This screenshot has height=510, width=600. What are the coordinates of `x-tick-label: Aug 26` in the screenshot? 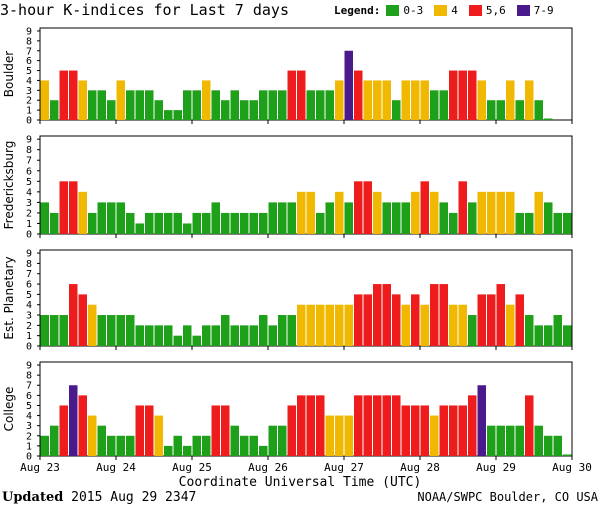 It's located at (268, 467).